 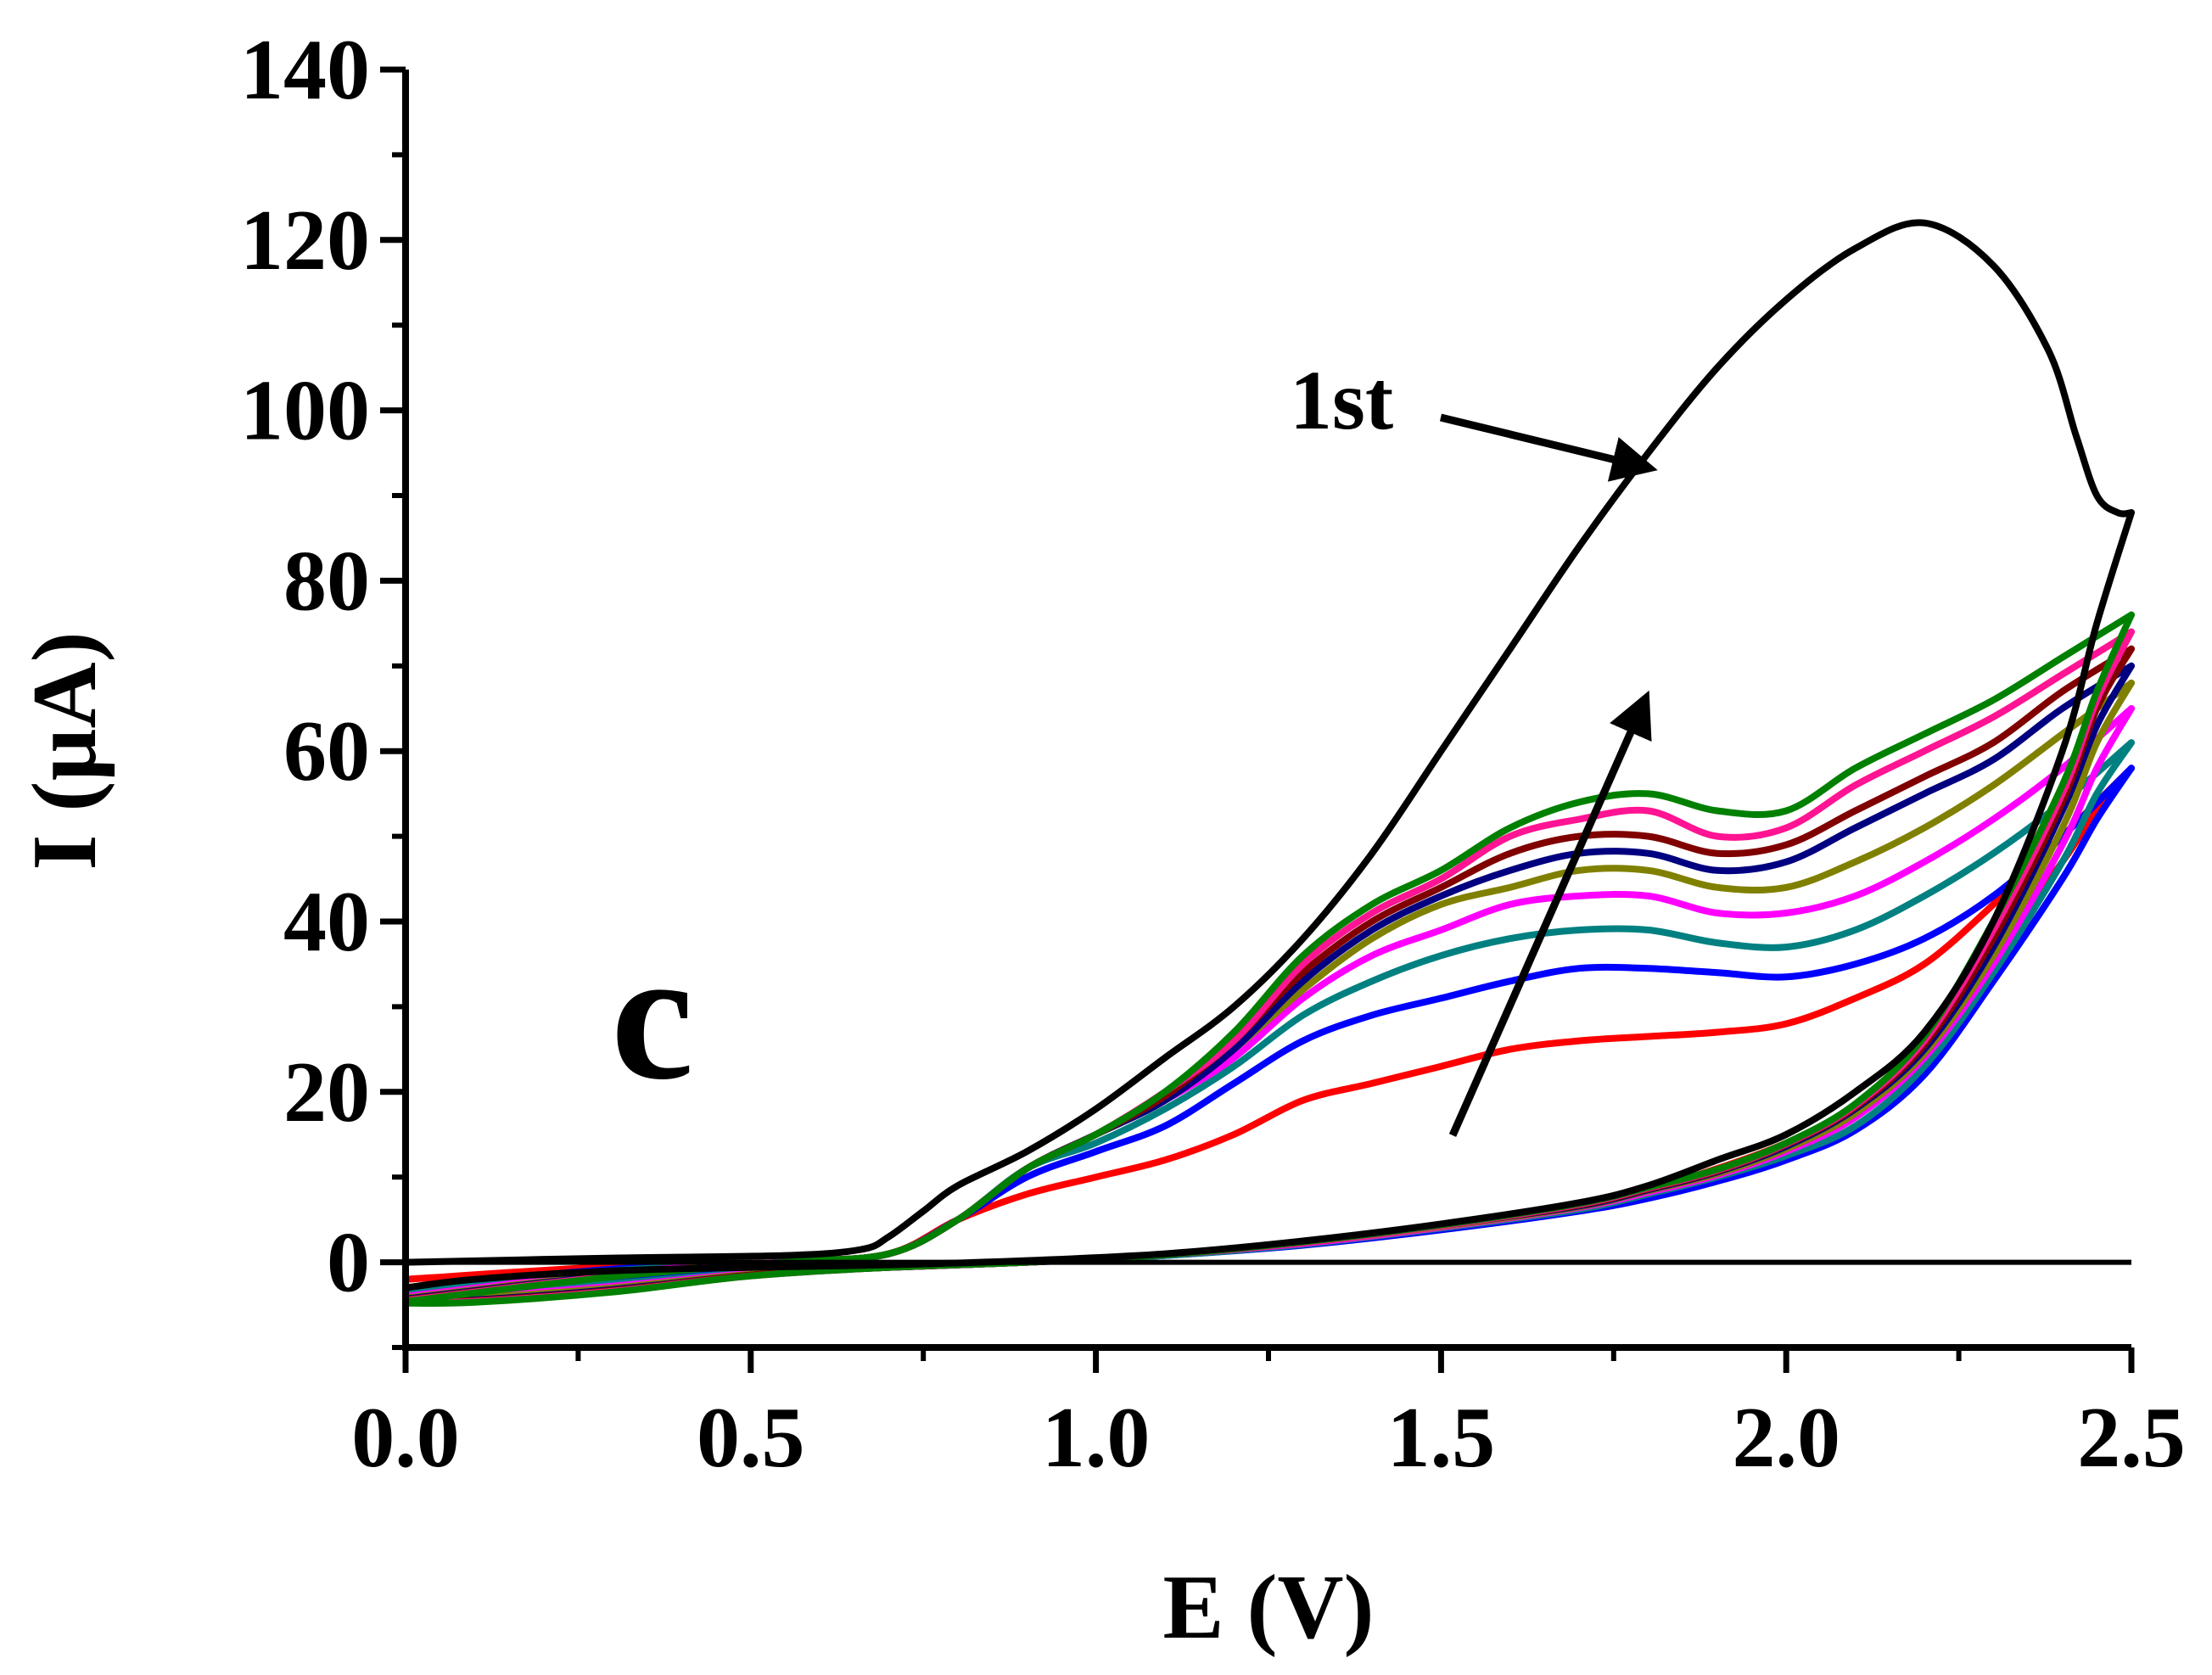 What do you see at coordinates (2131, 1438) in the screenshot?
I see `x-tick-label: 2.5` at bounding box center [2131, 1438].